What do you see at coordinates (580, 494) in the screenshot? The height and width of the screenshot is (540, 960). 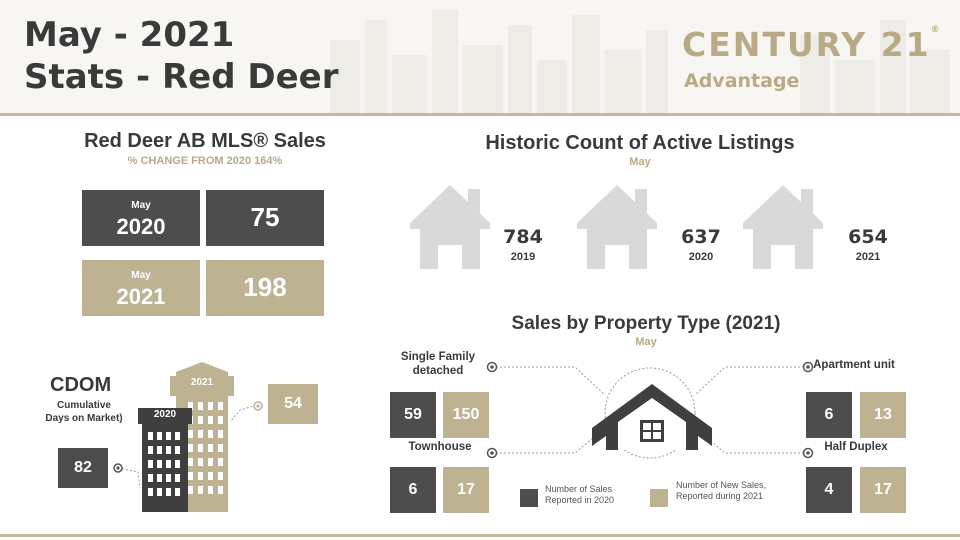 I see `legend-2020-text: Number of Sales Reported in 2020` at bounding box center [580, 494].